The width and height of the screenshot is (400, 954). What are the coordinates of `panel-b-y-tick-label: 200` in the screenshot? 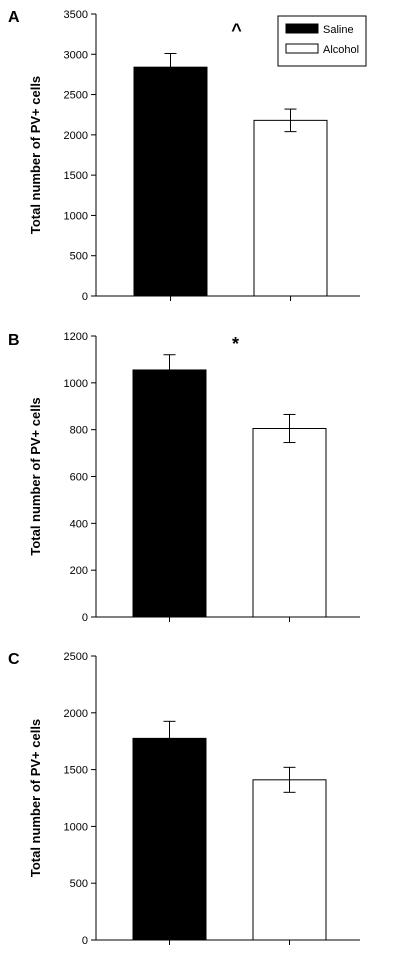 It's located at (79, 571).